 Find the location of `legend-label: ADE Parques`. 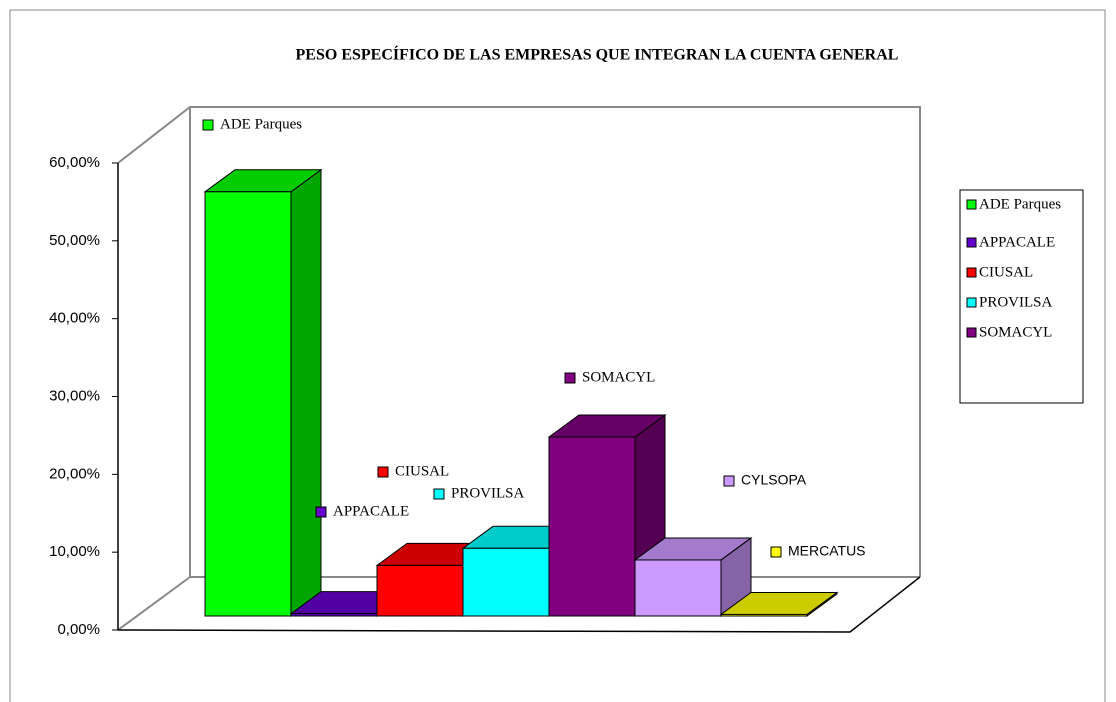

legend-label: ADE Parques is located at coordinates (1020, 204).